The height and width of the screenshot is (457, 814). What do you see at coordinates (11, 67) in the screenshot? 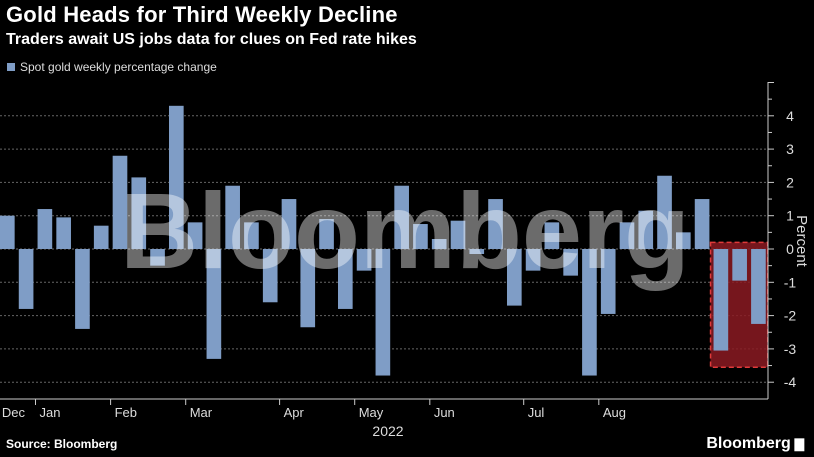
I see `legend-swatch` at bounding box center [11, 67].